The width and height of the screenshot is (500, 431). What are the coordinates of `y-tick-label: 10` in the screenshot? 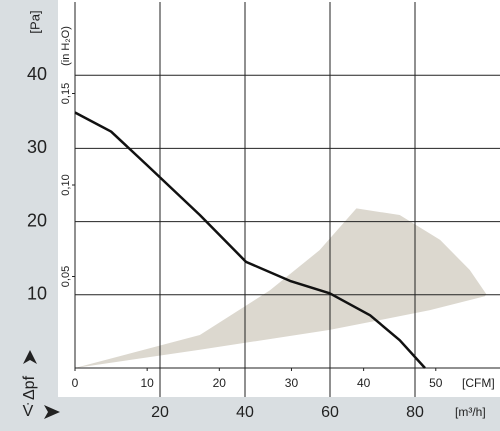 It's located at (37, 294).